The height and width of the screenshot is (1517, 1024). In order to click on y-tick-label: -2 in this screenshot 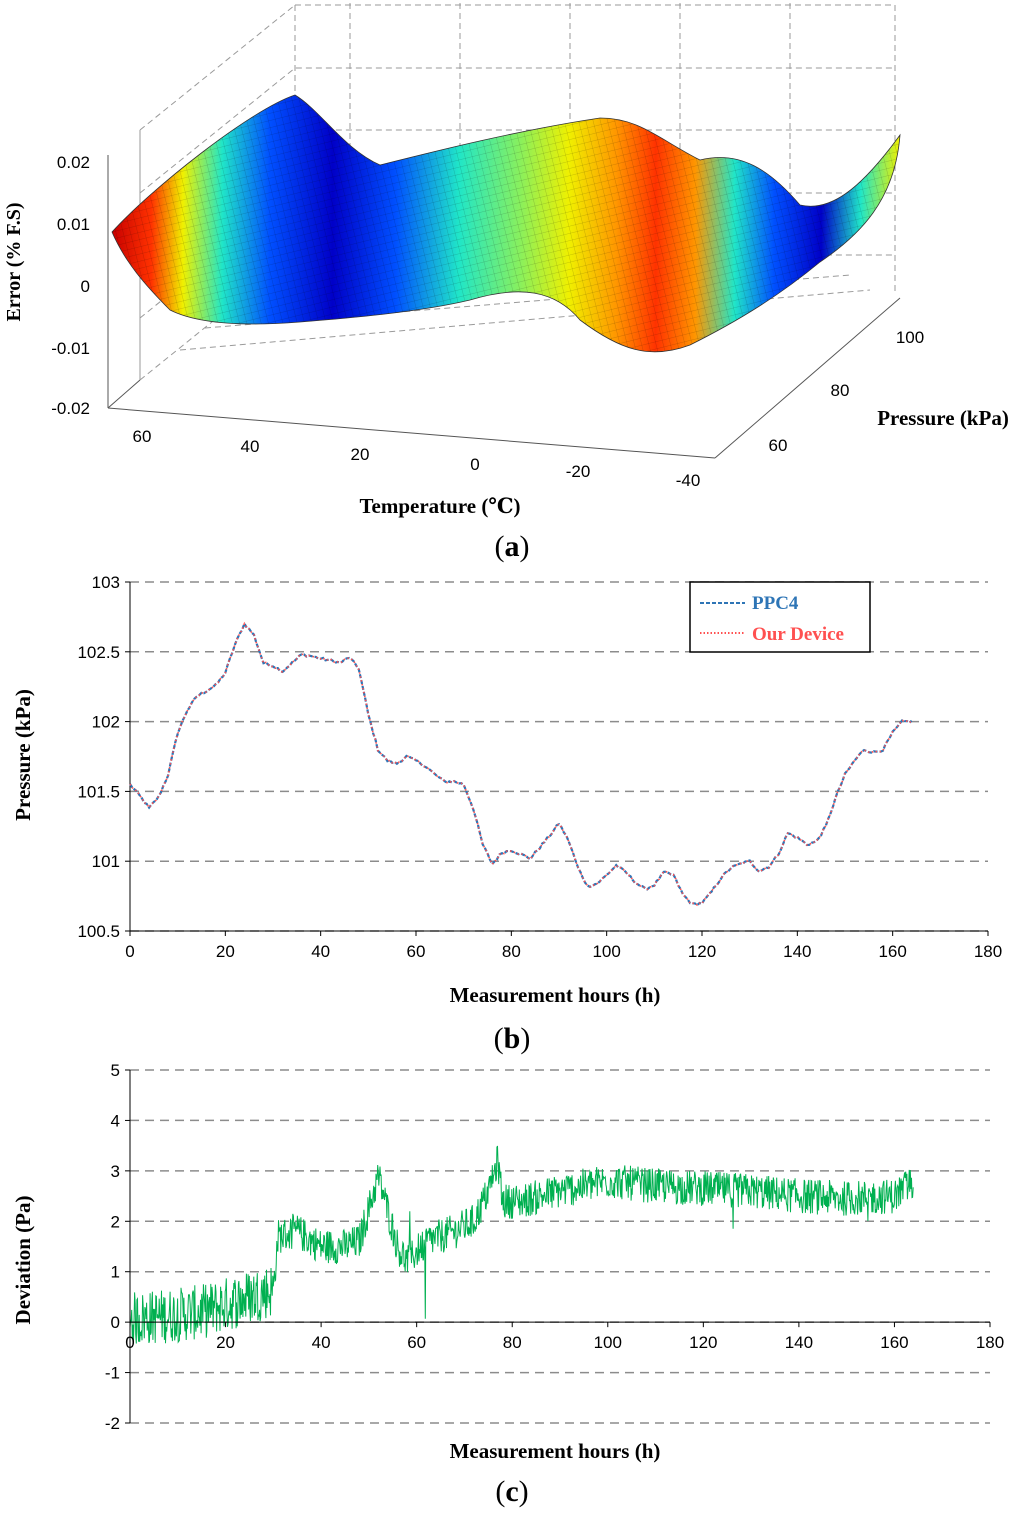, I will do `click(112, 1423)`.